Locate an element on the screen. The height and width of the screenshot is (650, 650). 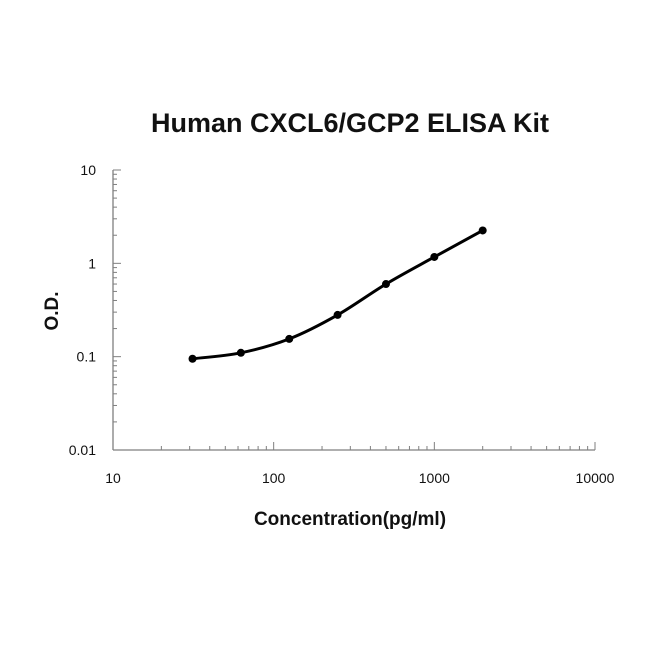
x-tick-label: 10 is located at coordinates (113, 478).